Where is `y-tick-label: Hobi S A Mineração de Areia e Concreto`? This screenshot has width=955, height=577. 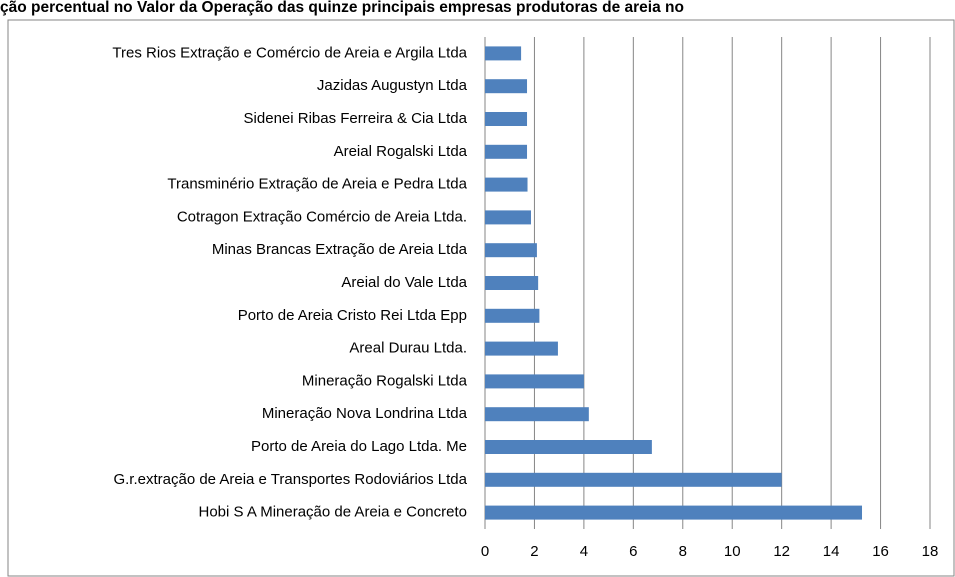
y-tick-label: Hobi S A Mineração de Areia e Concreto is located at coordinates (333, 512).